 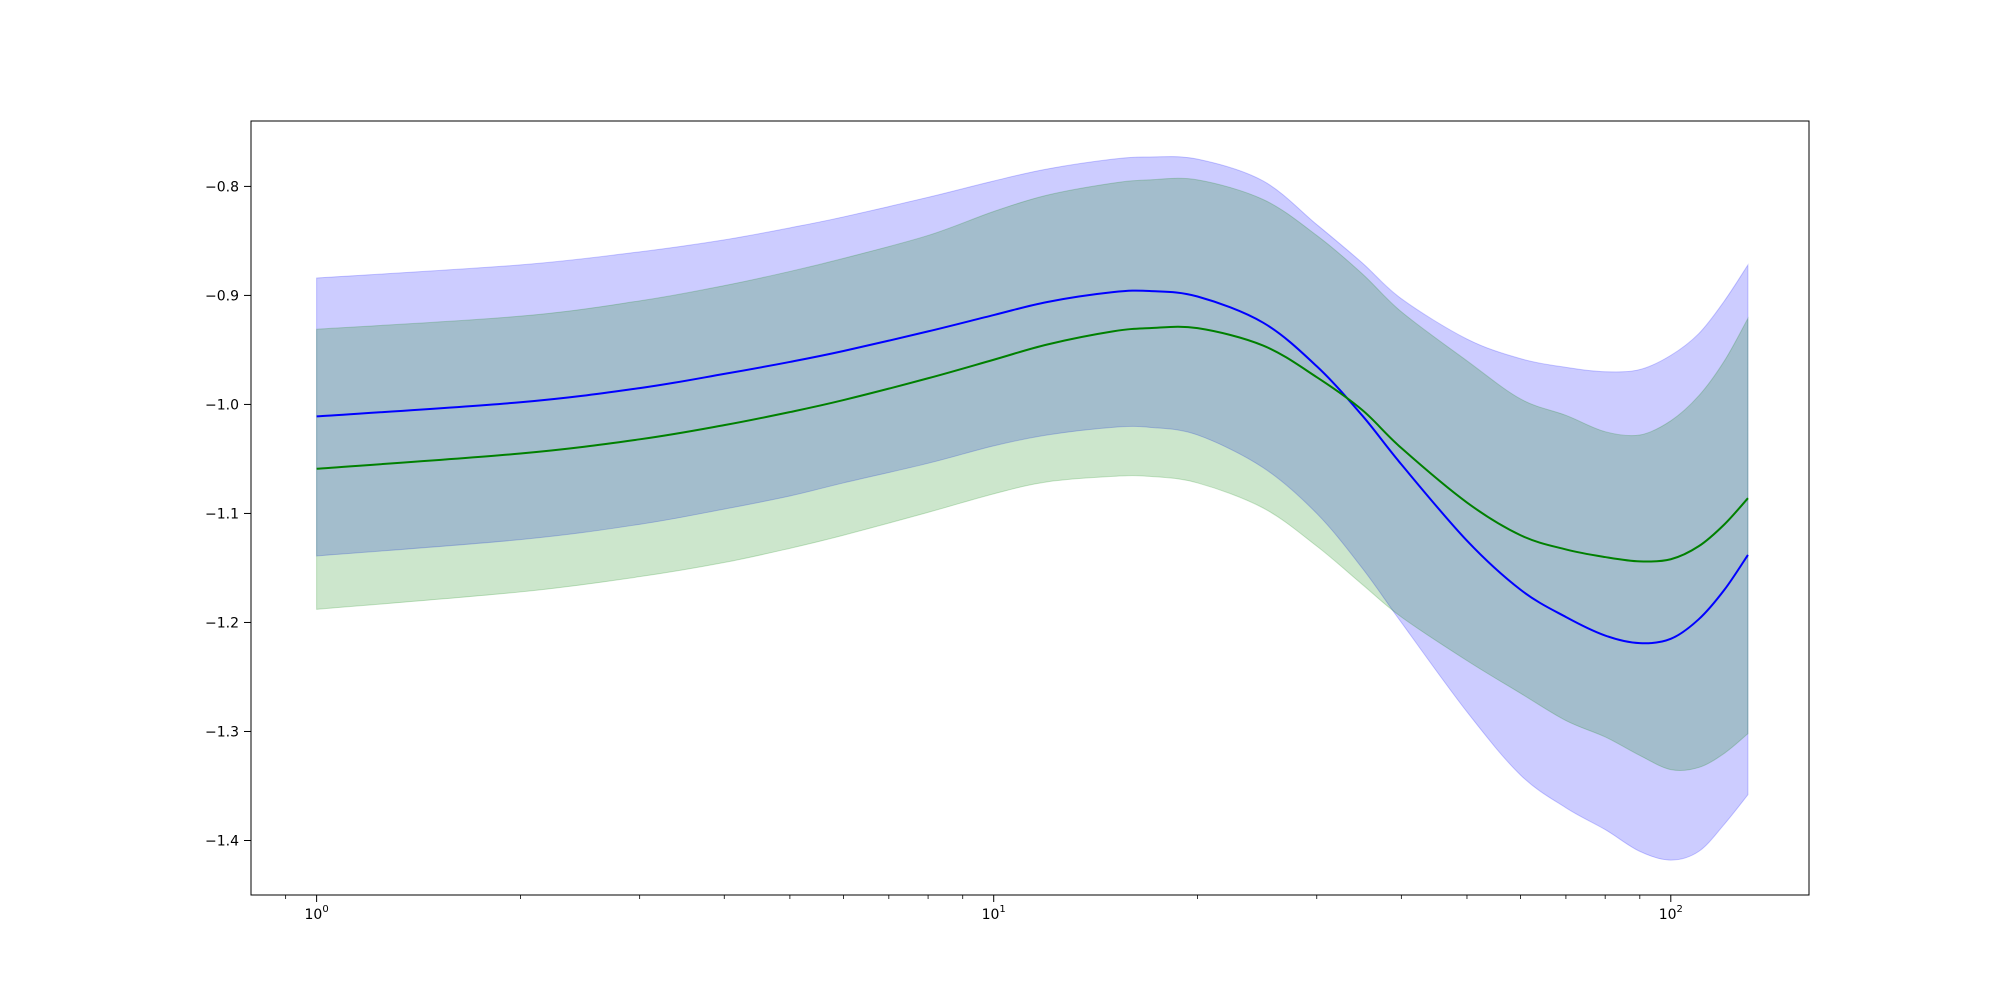 I want to click on y-tick-label: −1.0, so click(x=222, y=405).